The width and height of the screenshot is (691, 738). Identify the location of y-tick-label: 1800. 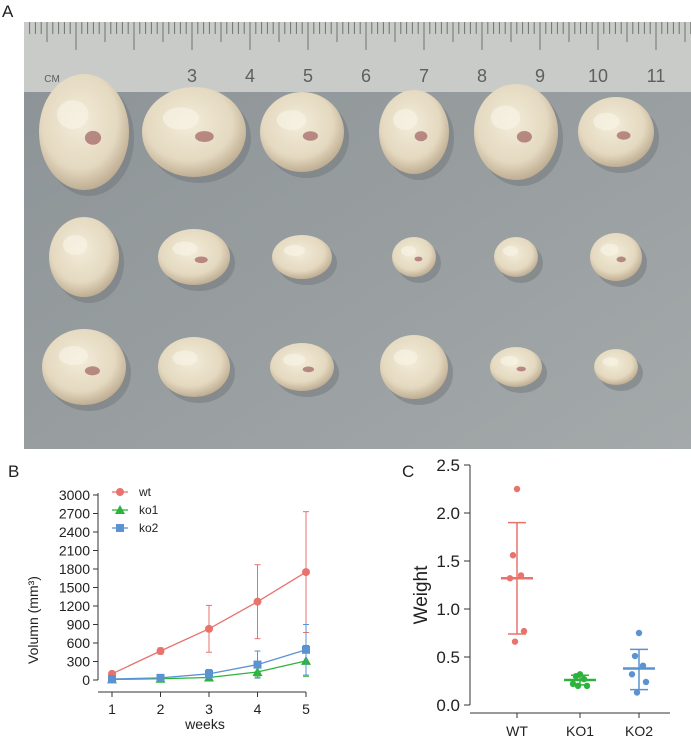
(74, 569).